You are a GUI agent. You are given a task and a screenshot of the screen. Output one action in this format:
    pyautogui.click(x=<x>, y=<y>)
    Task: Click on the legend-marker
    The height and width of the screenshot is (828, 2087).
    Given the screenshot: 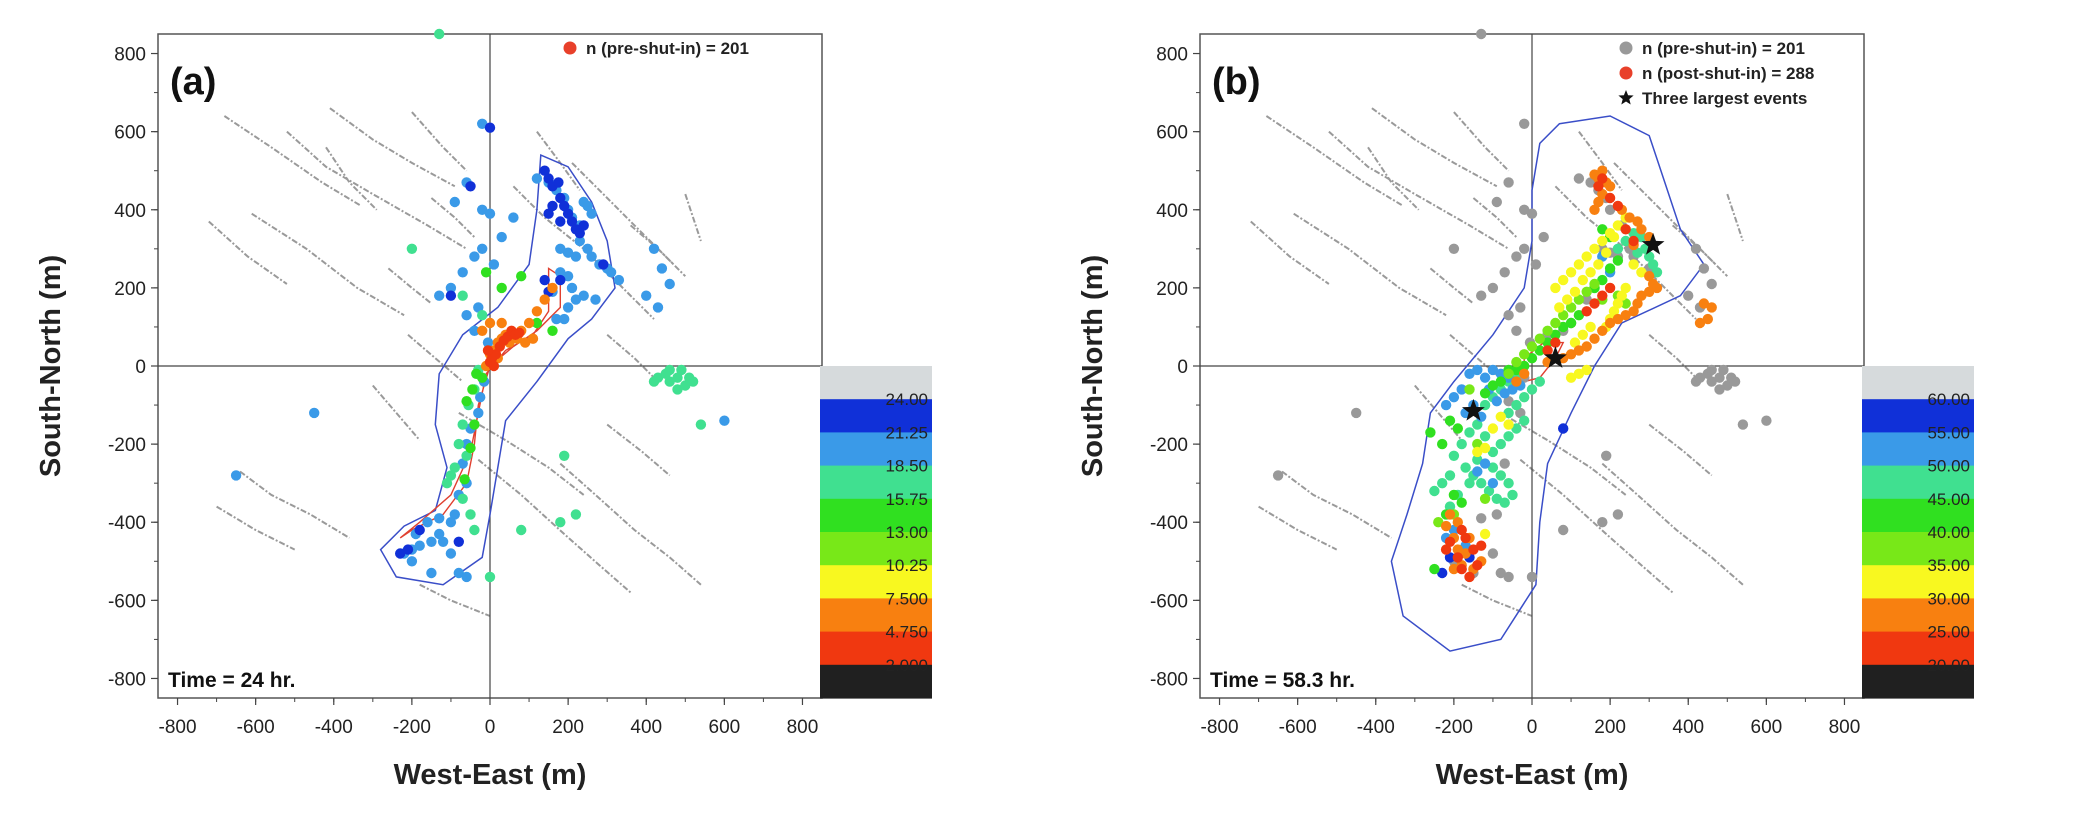 What is the action you would take?
    pyautogui.click(x=1626, y=48)
    